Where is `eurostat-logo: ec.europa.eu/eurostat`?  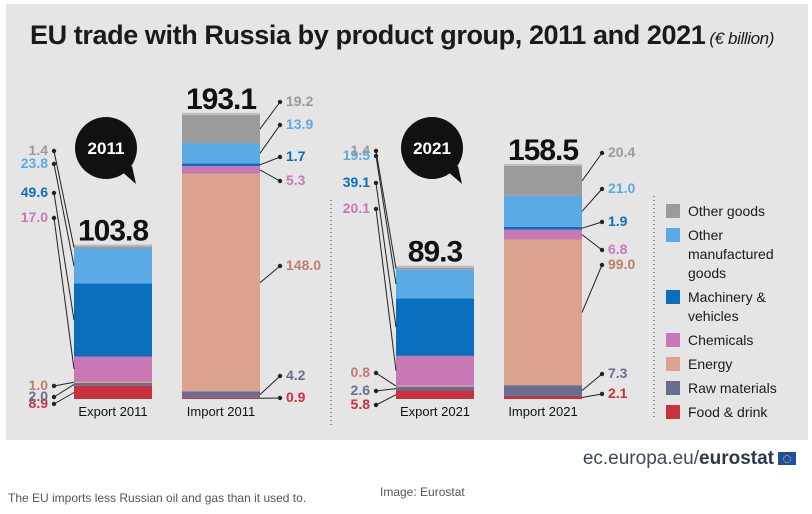 eurostat-logo: ec.europa.eu/eurostat is located at coordinates (689, 459).